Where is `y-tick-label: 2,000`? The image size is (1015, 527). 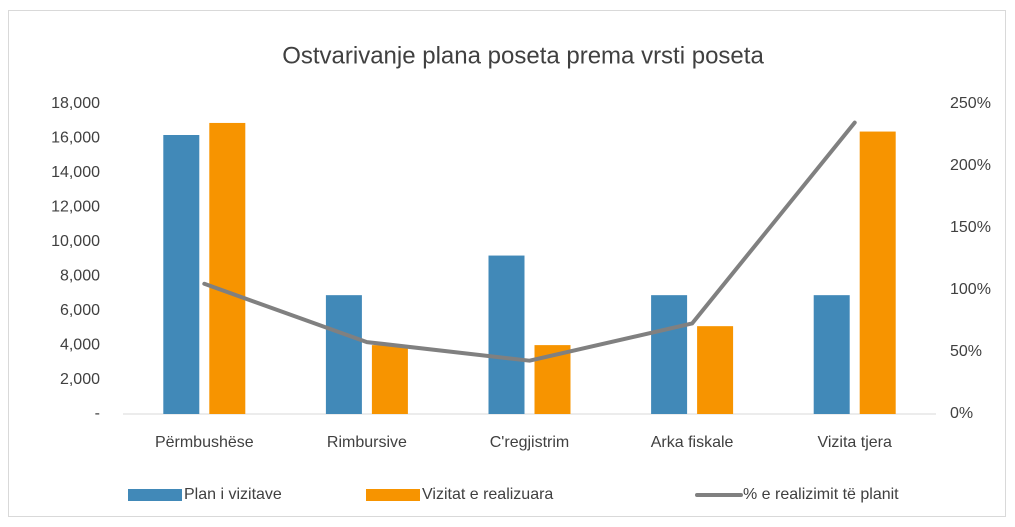 y-tick-label: 2,000 is located at coordinates (80, 379).